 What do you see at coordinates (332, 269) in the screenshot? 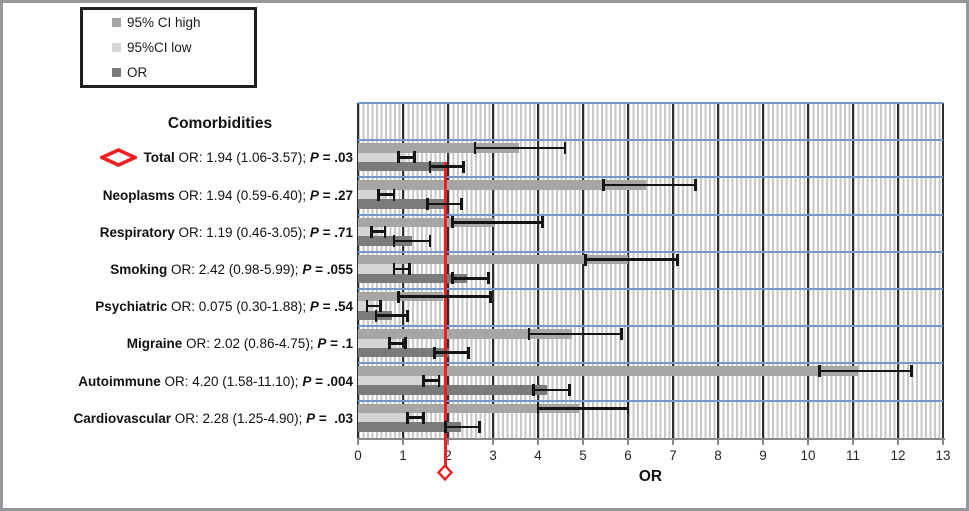
I see `p-value: = .055` at bounding box center [332, 269].